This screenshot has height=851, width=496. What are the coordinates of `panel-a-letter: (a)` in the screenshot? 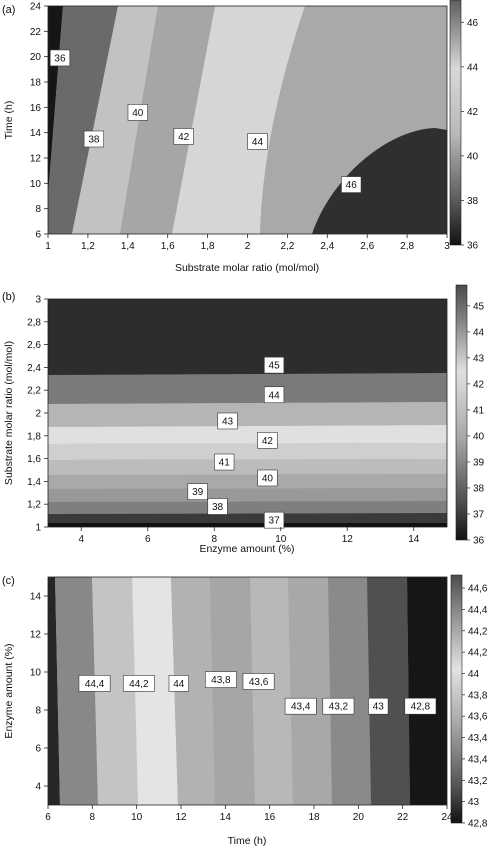 It's located at (8, 10).